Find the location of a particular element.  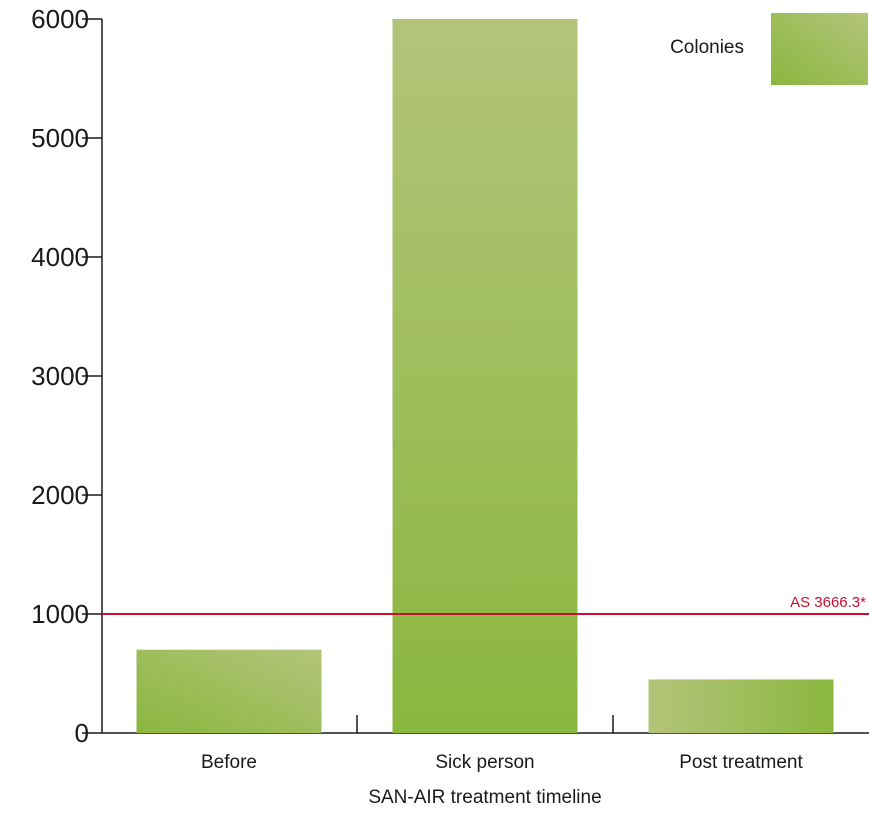

y-tick-label: 5000 is located at coordinates (60, 138).